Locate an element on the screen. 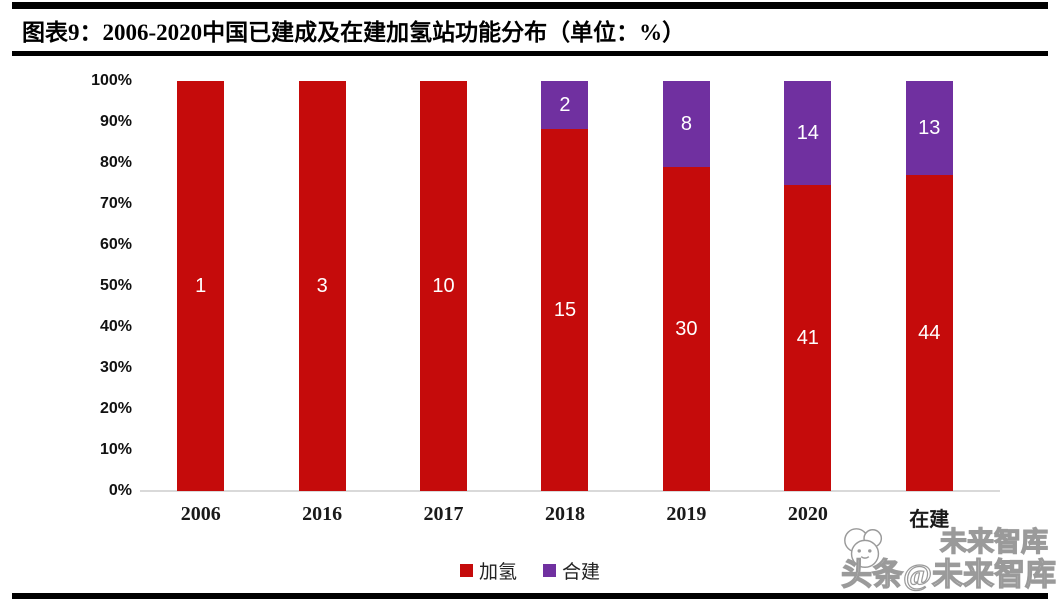  stacked-bar-2019: 8 30 is located at coordinates (686, 286).